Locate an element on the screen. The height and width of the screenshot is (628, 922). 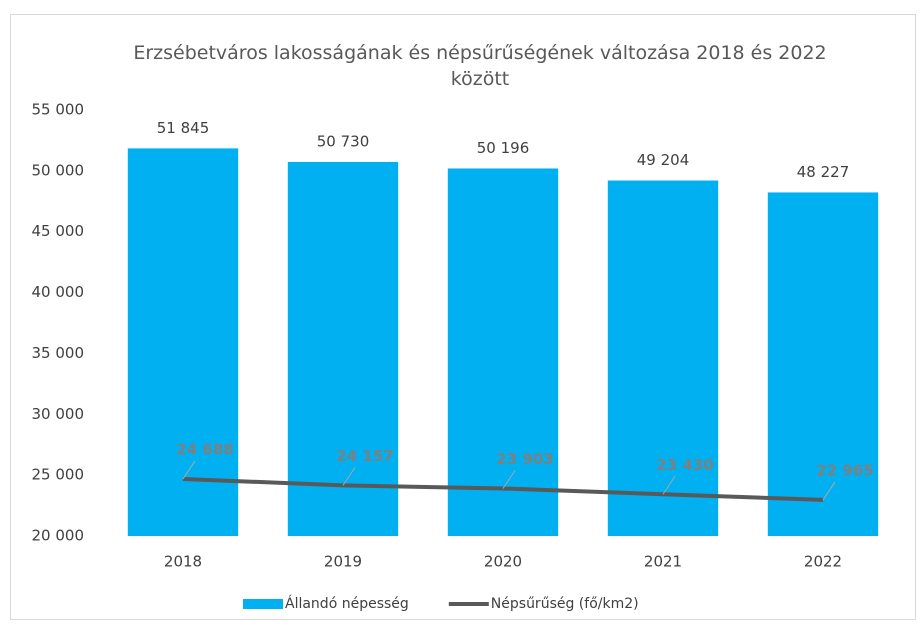
line-value-label: 24 688 is located at coordinates (204, 449).